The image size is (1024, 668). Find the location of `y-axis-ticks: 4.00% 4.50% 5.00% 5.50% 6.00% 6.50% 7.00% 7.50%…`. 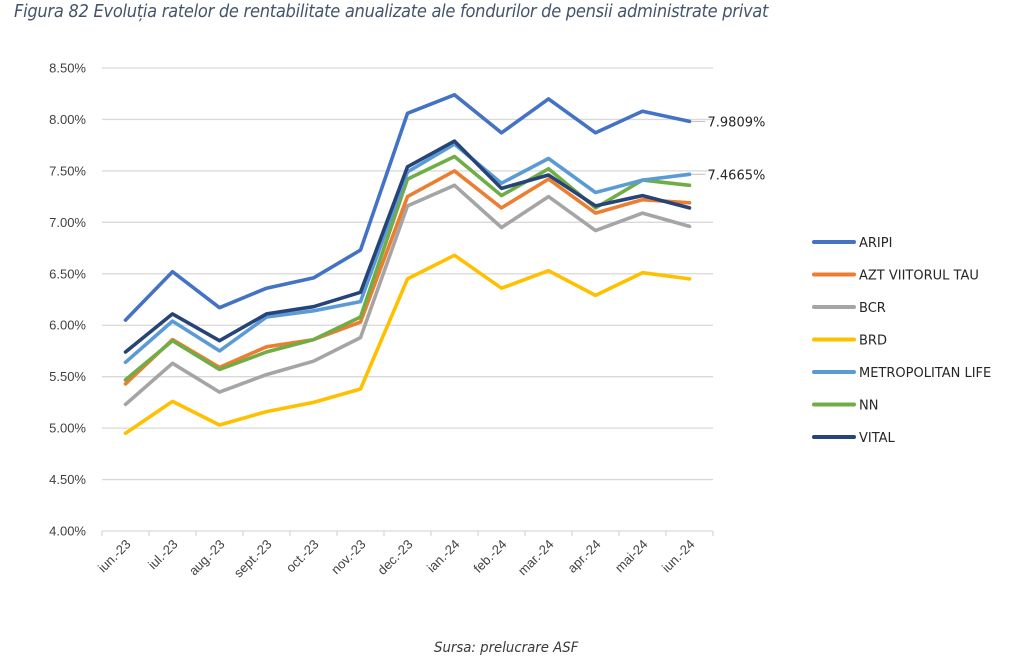

y-axis-ticks: 4.00% 4.50% 5.00% 5.50% 6.00% 6.50% 7.00% 7.50%… is located at coordinates (67, 300).